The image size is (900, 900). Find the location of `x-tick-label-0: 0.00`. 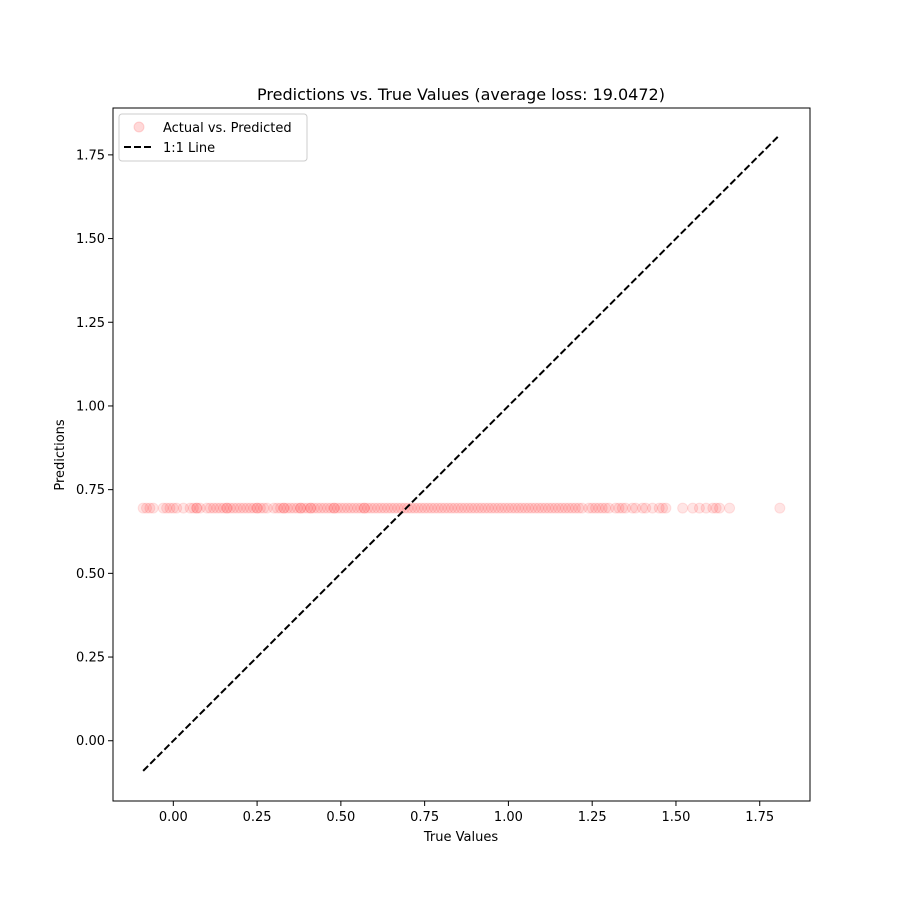

x-tick-label-0: 0.00 is located at coordinates (173, 817).